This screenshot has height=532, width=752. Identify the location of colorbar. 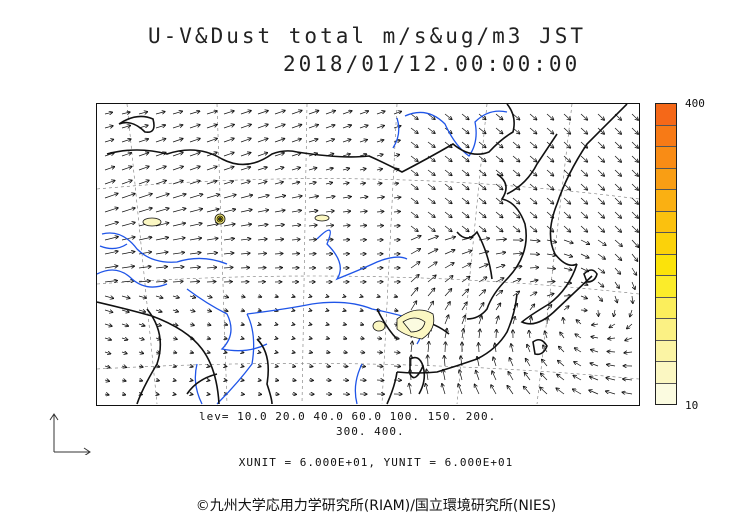
(666, 254).